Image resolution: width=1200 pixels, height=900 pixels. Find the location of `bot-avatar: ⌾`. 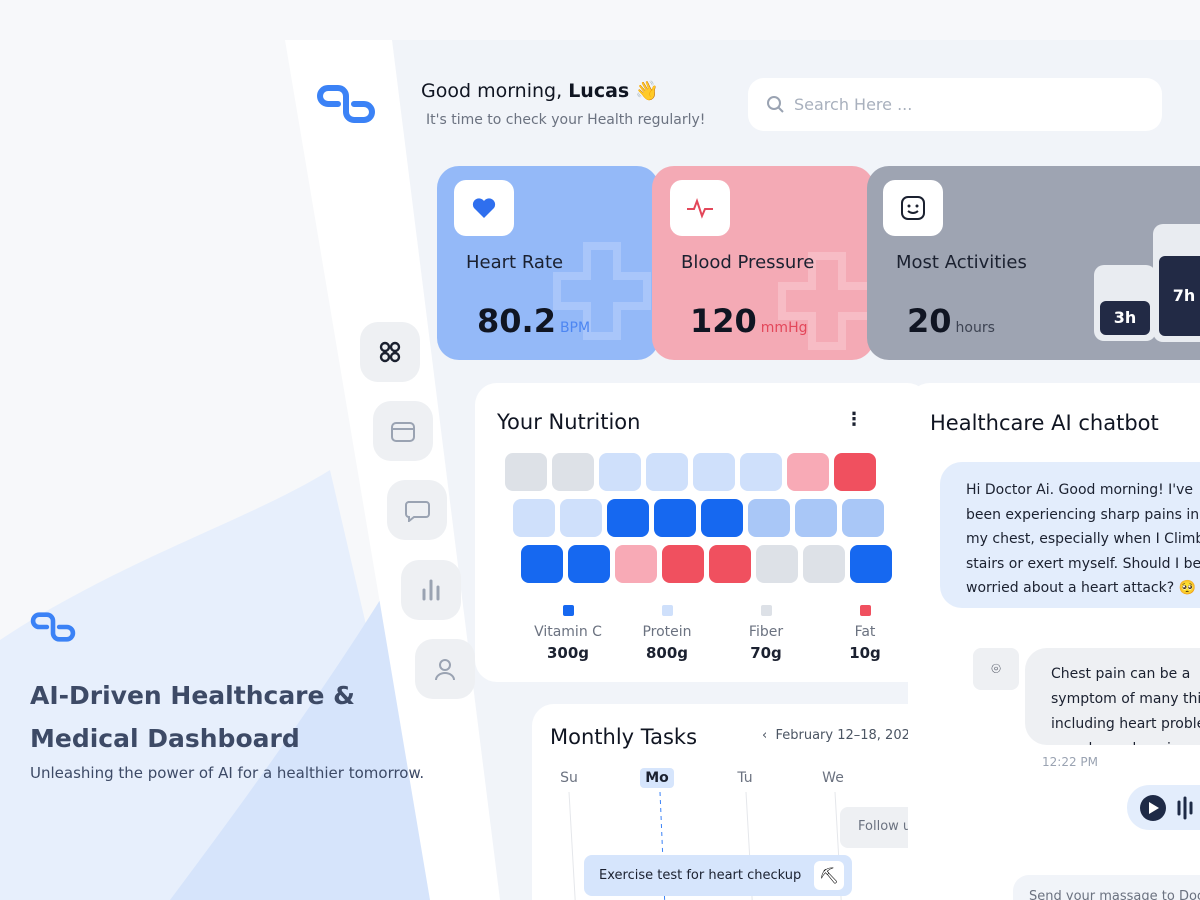

bot-avatar: ⌾ is located at coordinates (996, 669).